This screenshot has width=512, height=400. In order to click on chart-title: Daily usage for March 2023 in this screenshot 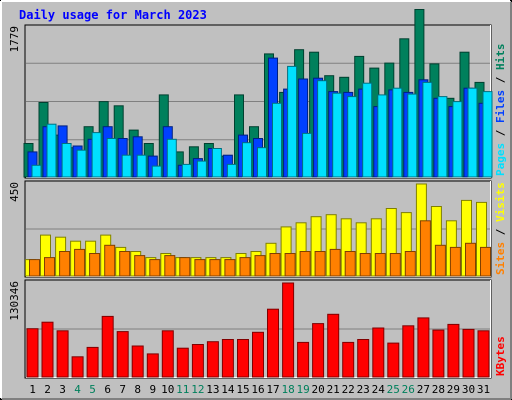, I will do `click(113, 15)`.